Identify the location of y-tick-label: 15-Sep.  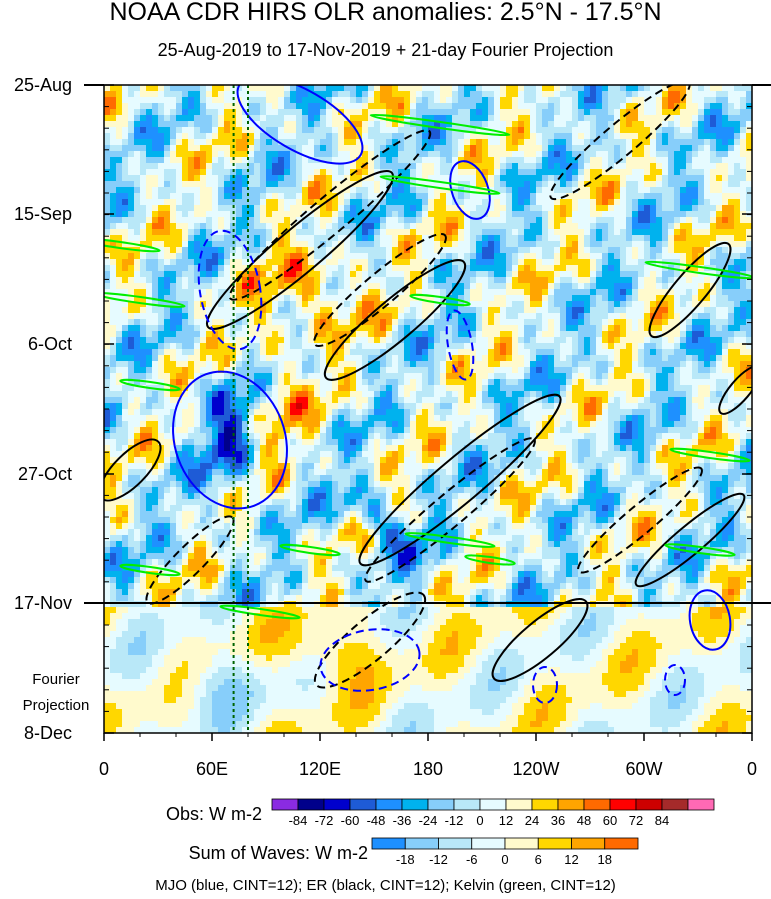
(43, 214).